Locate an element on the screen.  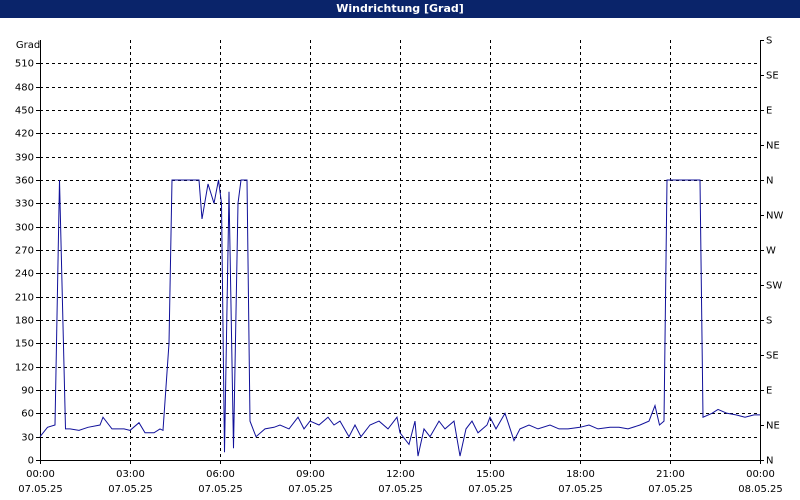
y-tick-label: 450 is located at coordinates (24, 111).